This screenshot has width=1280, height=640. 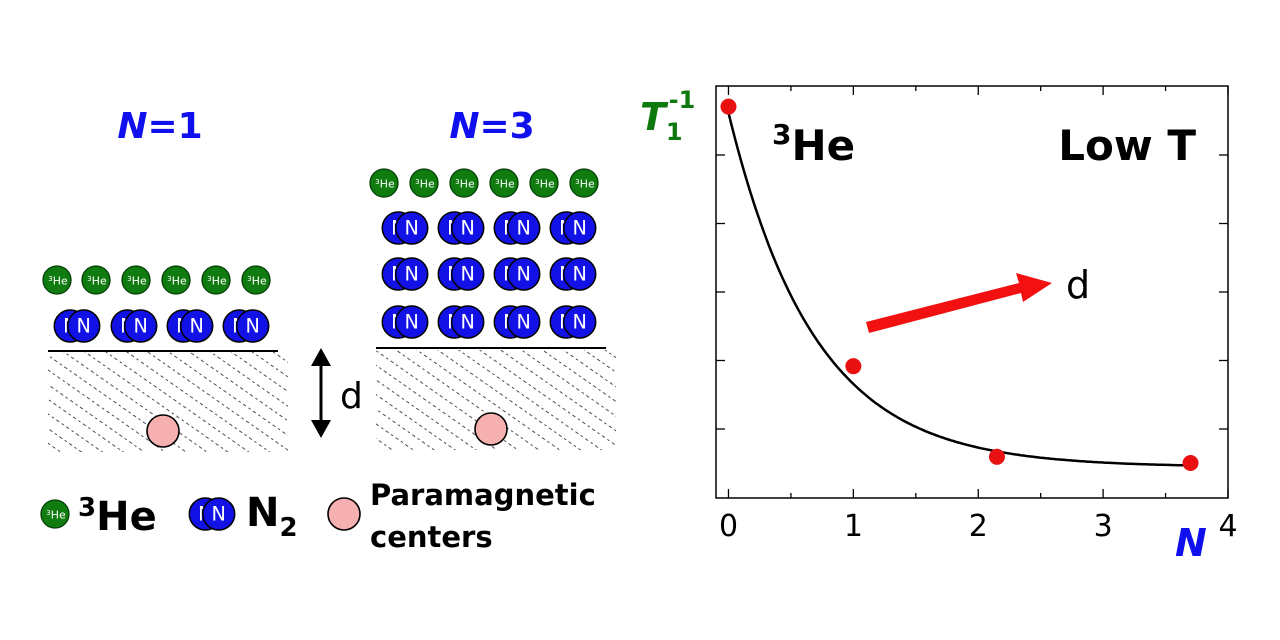 What do you see at coordinates (853, 526) in the screenshot?
I see `x-tick-label: 1` at bounding box center [853, 526].